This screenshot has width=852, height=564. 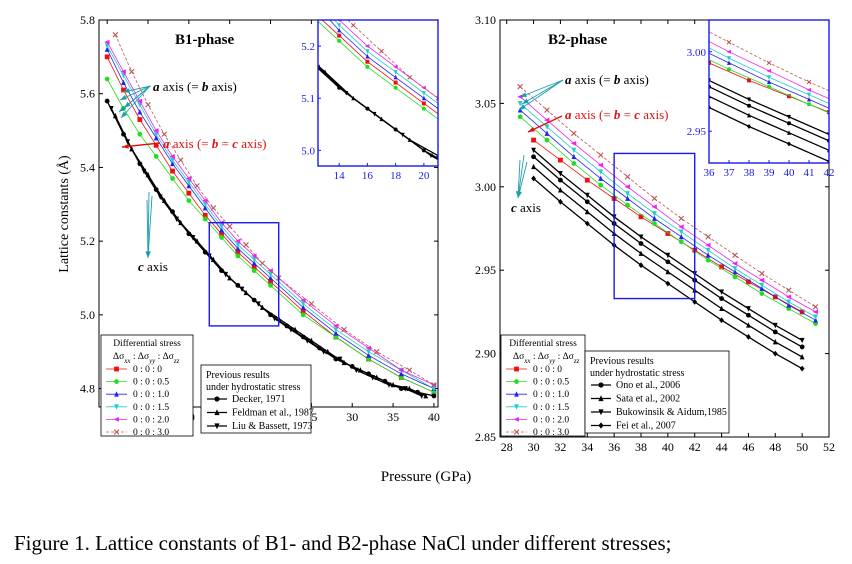 I want to click on legend-entry-label: 0 : 0 : 0.5, so click(x=151, y=383).